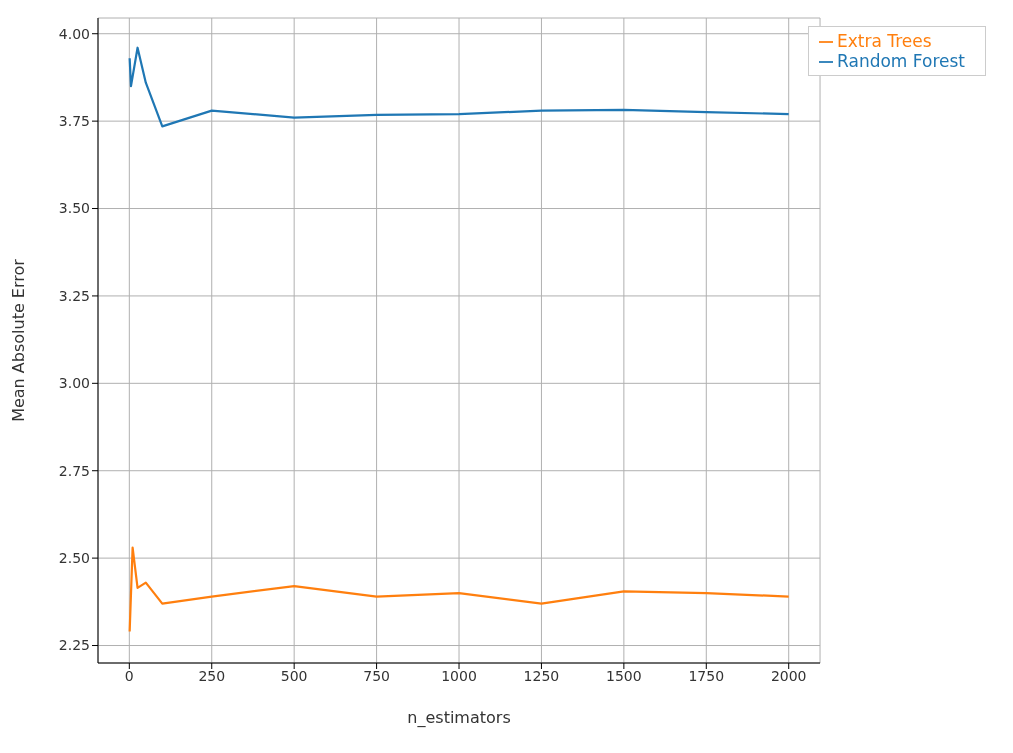  Describe the element at coordinates (901, 61) in the screenshot. I see `legend-label: Random Forest` at that location.